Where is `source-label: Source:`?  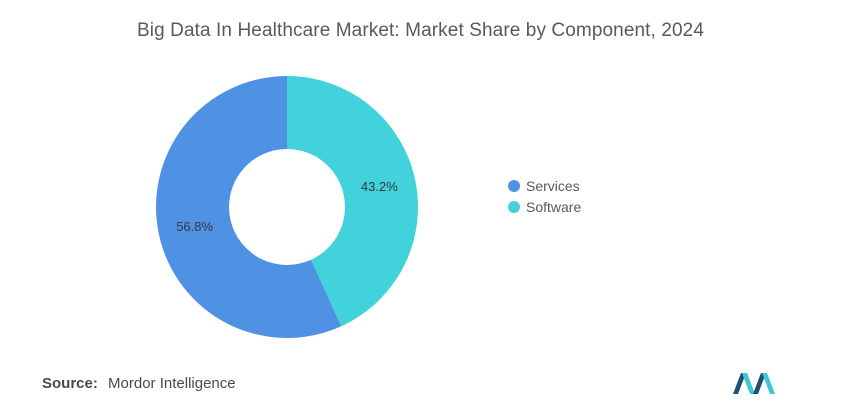
source-label: Source: is located at coordinates (70, 383).